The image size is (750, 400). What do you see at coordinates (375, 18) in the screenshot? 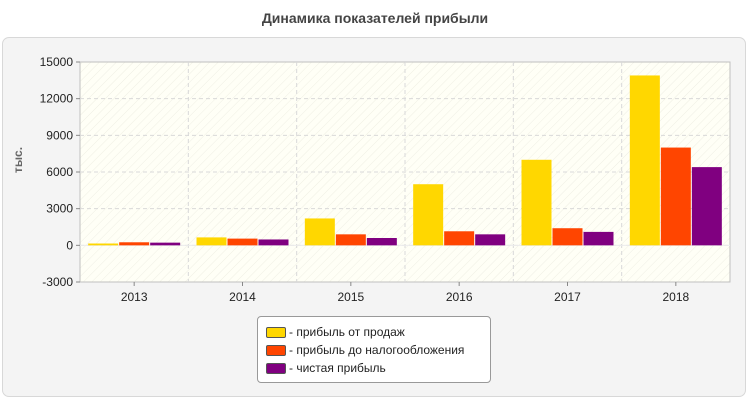
I see `chart-title: Динамика показателей прибыли` at bounding box center [375, 18].